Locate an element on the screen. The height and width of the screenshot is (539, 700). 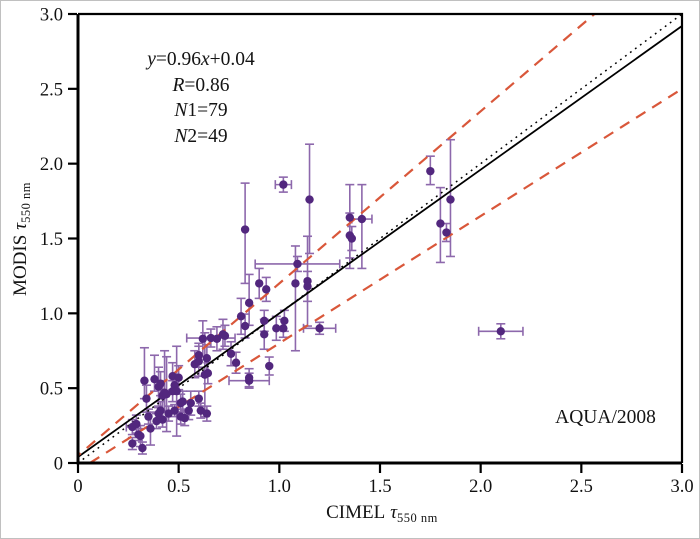
y-axis-tick-label: 2.5 is located at coordinates (51, 90).